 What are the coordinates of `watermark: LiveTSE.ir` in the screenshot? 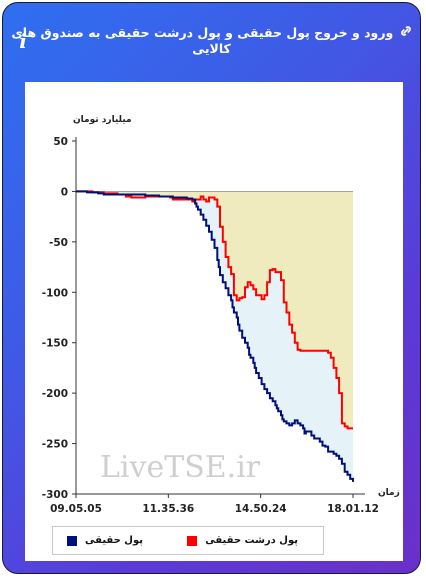 It's located at (180, 467).